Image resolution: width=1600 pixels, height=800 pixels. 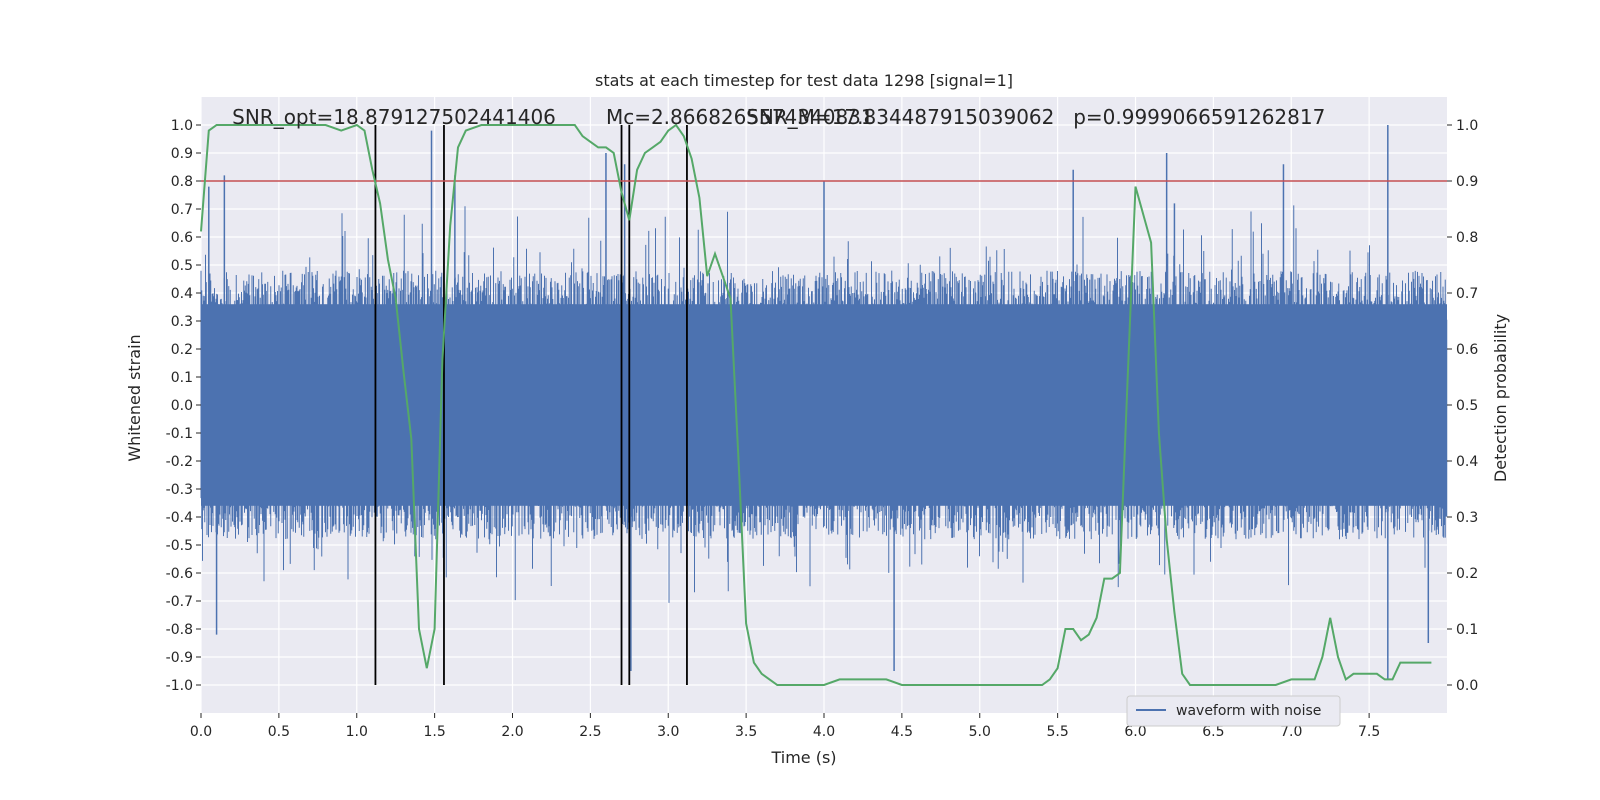 I want to click on x-tick-label: 1.0, so click(x=357, y=732).